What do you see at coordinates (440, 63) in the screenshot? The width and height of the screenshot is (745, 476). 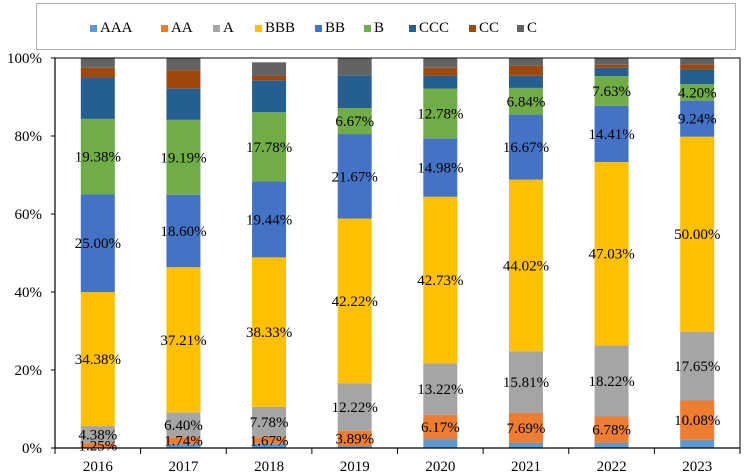 I see `bar-segment-c-2020` at bounding box center [440, 63].